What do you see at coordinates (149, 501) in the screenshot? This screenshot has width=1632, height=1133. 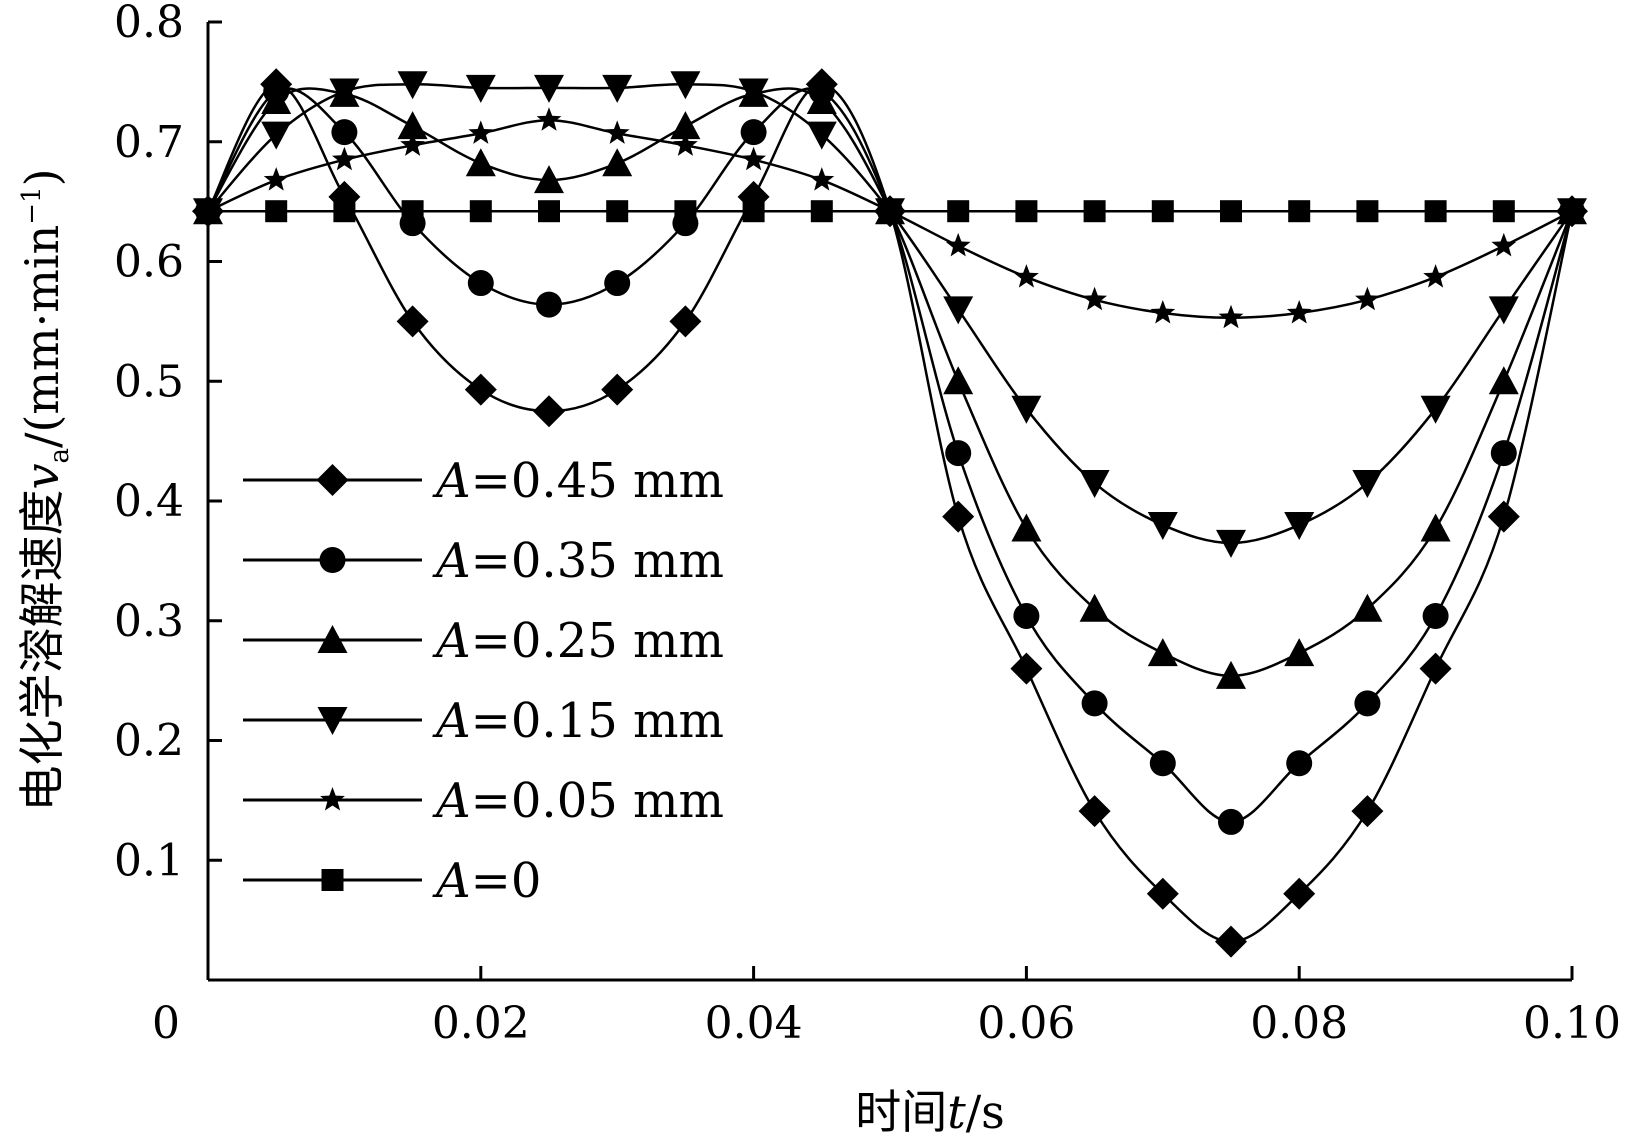 I see `y-tick-label: 0.4` at bounding box center [149, 501].